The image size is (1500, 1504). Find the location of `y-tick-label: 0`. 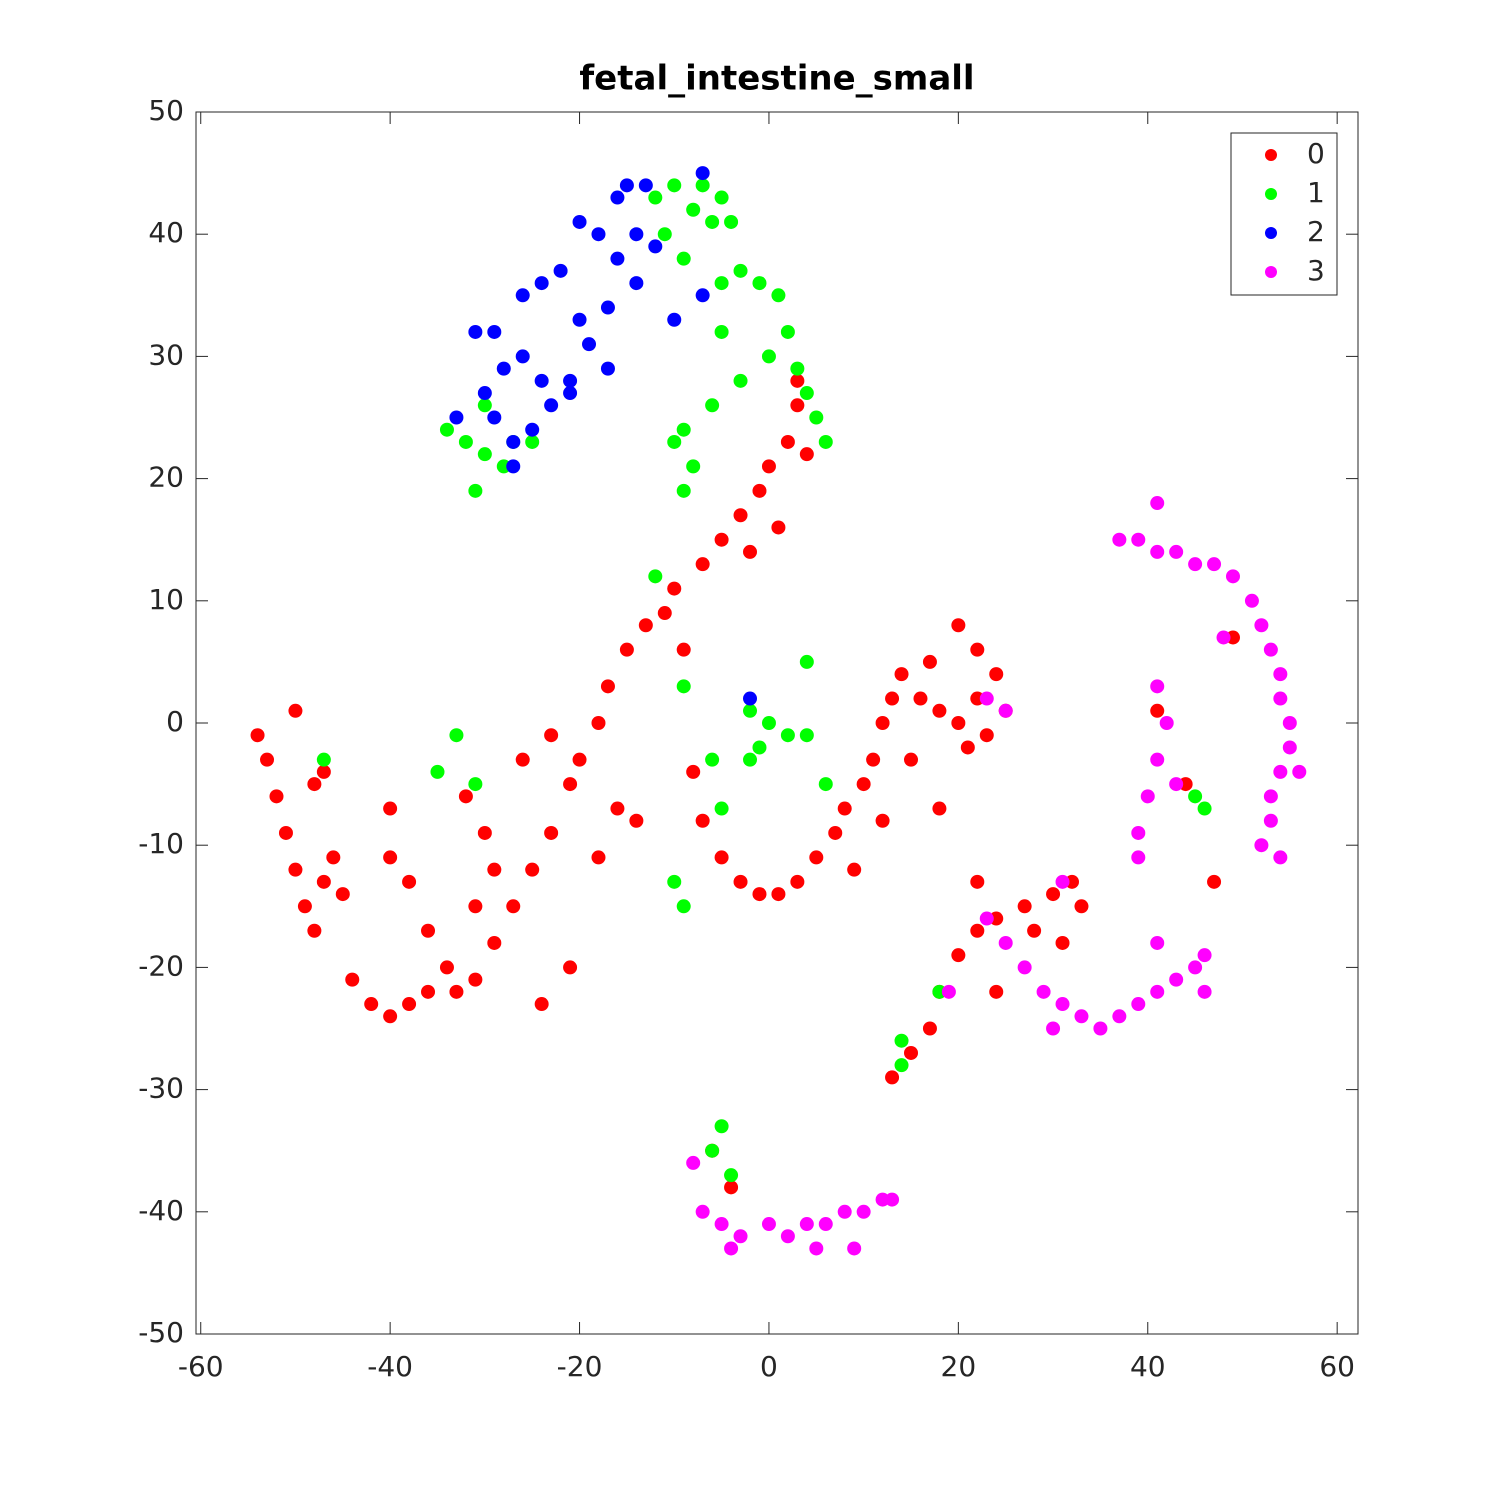

y-tick-label: 0 is located at coordinates (175, 721).